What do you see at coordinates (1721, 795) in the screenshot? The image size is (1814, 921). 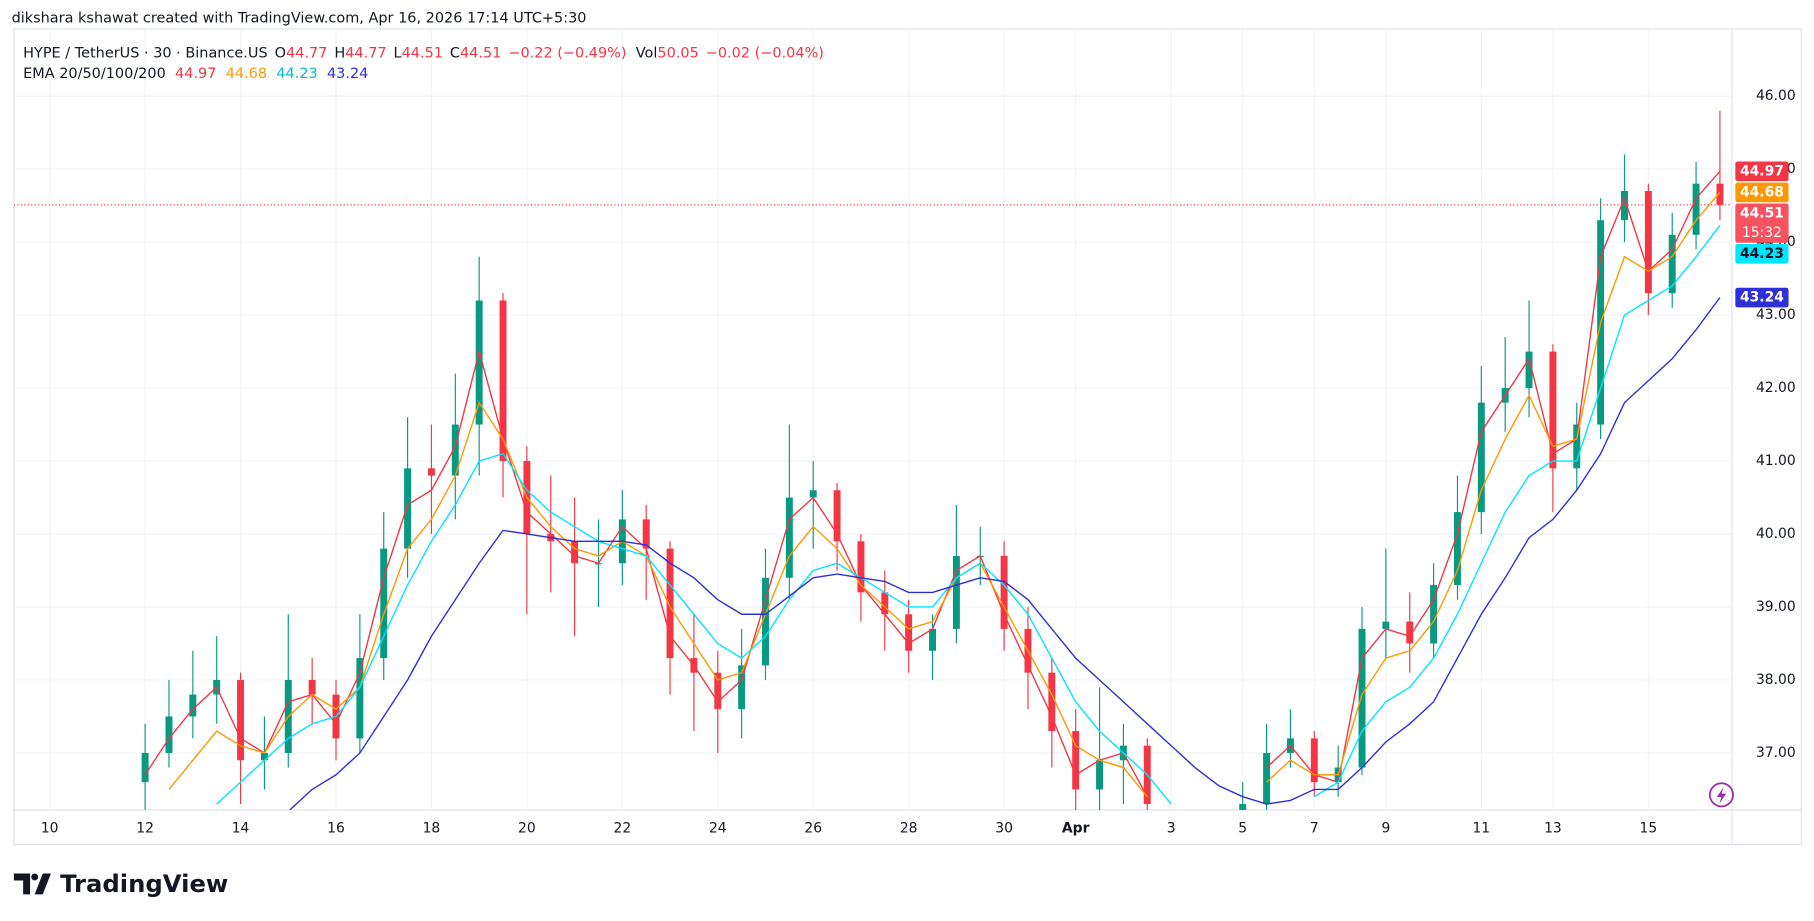 I see `alert-icon` at bounding box center [1721, 795].